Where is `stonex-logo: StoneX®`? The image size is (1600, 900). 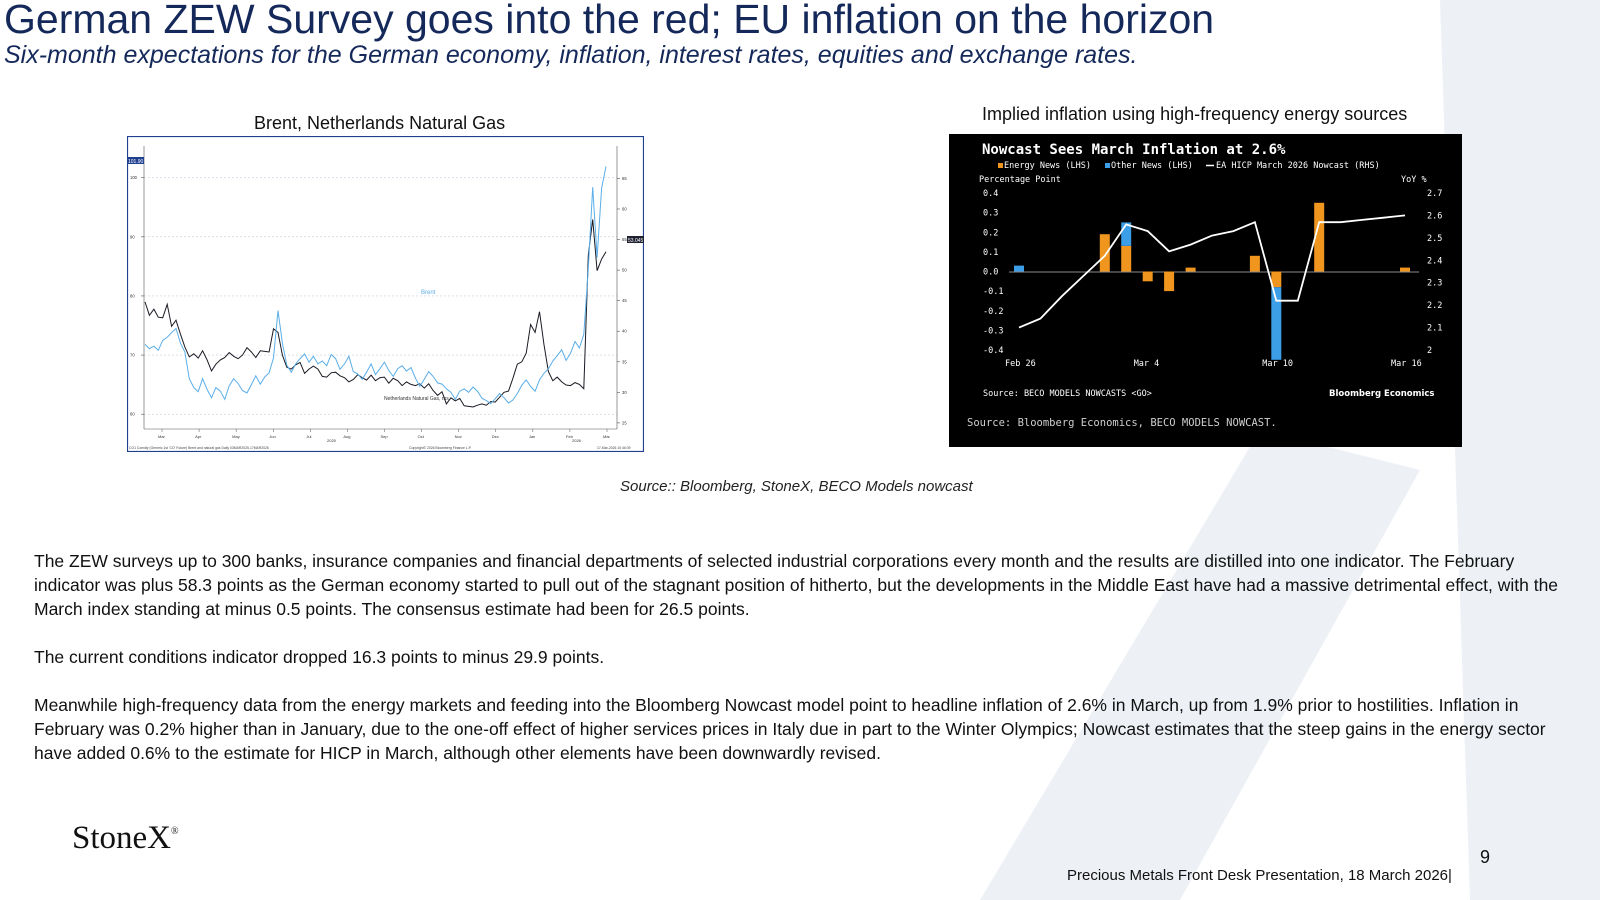 stonex-logo: StoneX® is located at coordinates (125, 838).